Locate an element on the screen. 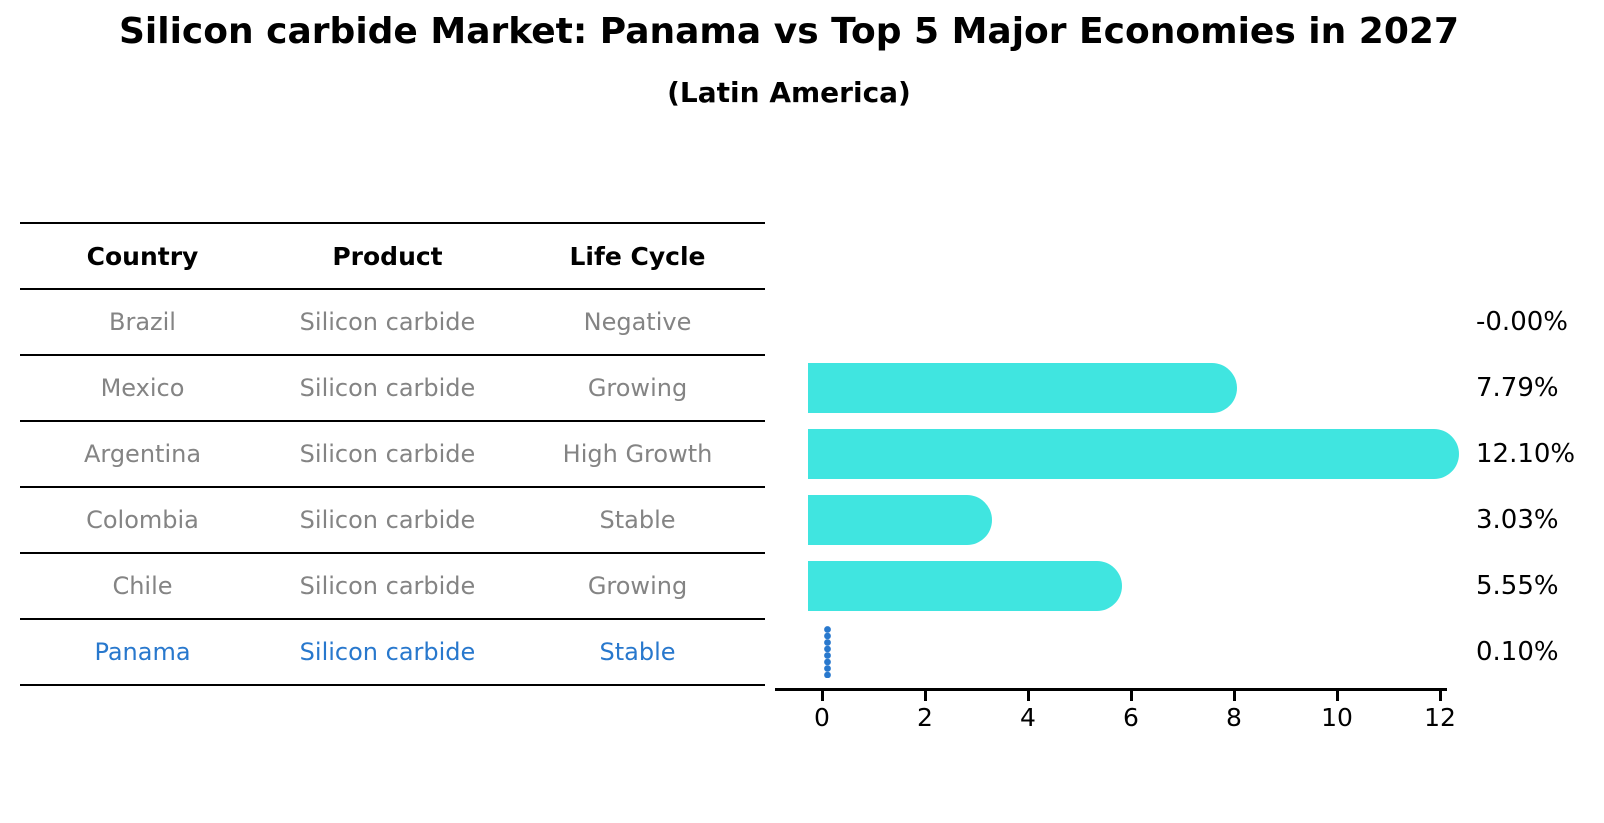  x-axis-line is located at coordinates (1111, 689).